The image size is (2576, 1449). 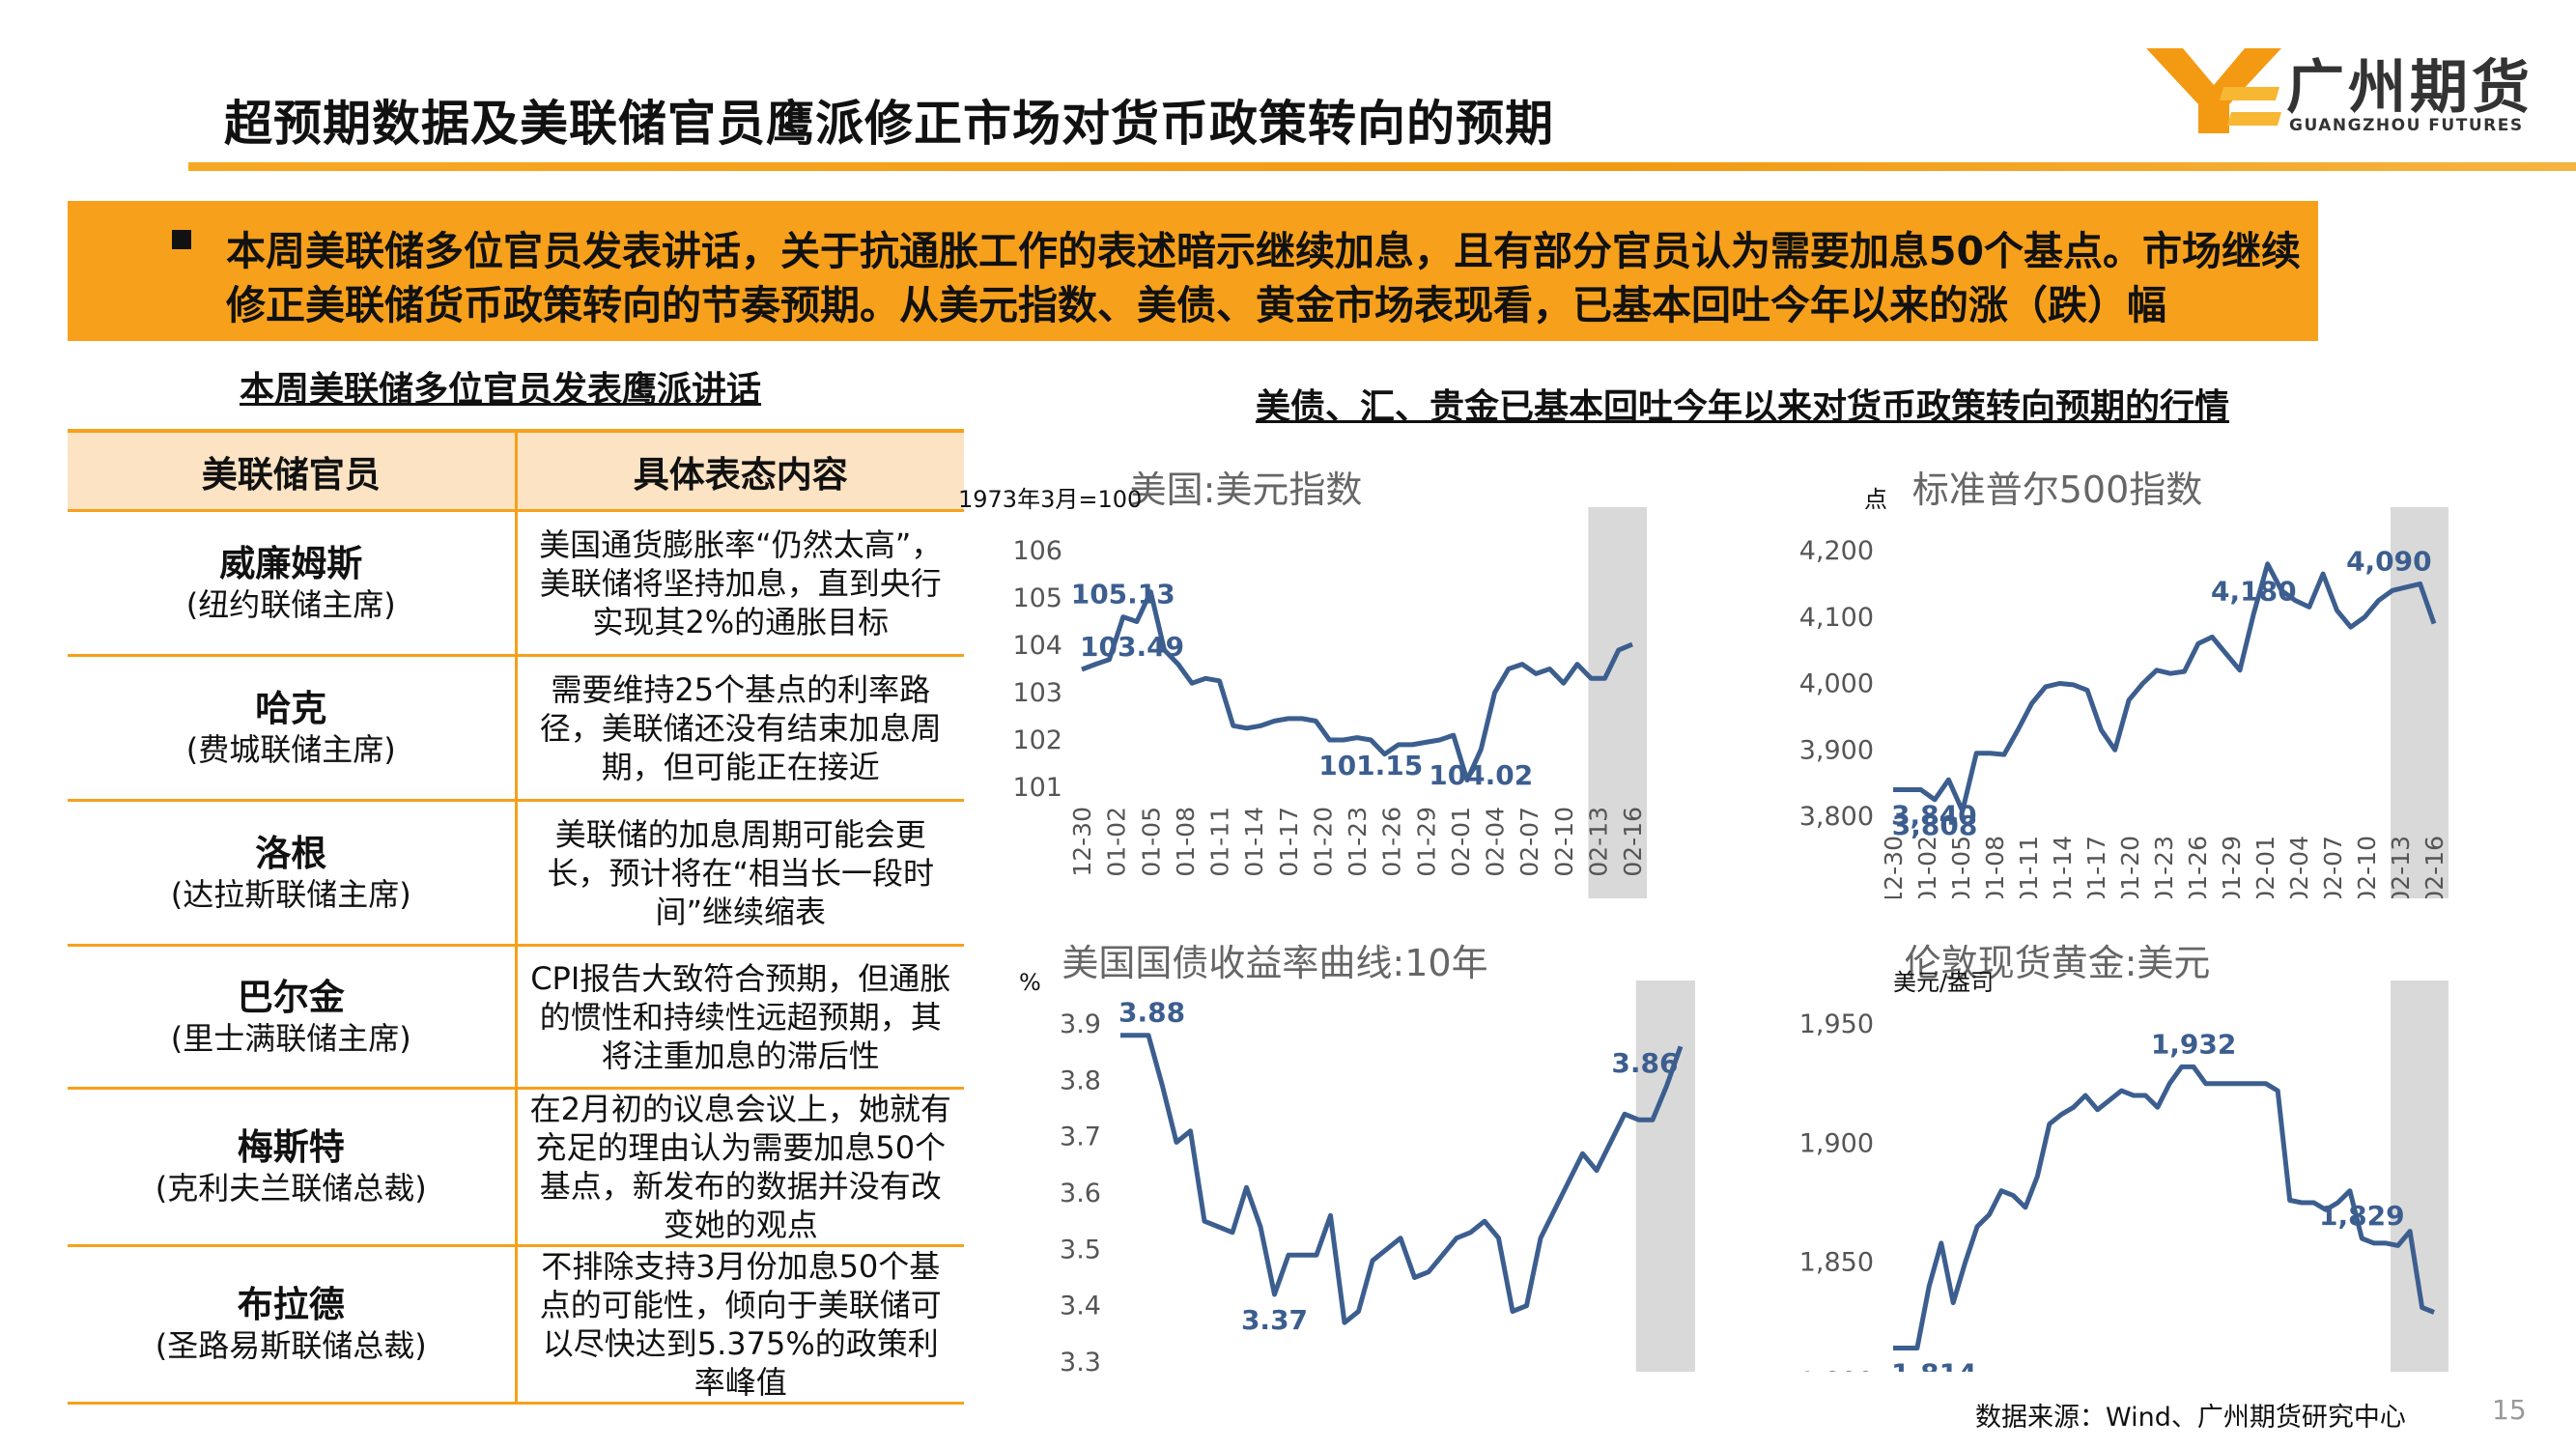 I want to click on x-tick-label: 01-20, so click(x=1323, y=842).